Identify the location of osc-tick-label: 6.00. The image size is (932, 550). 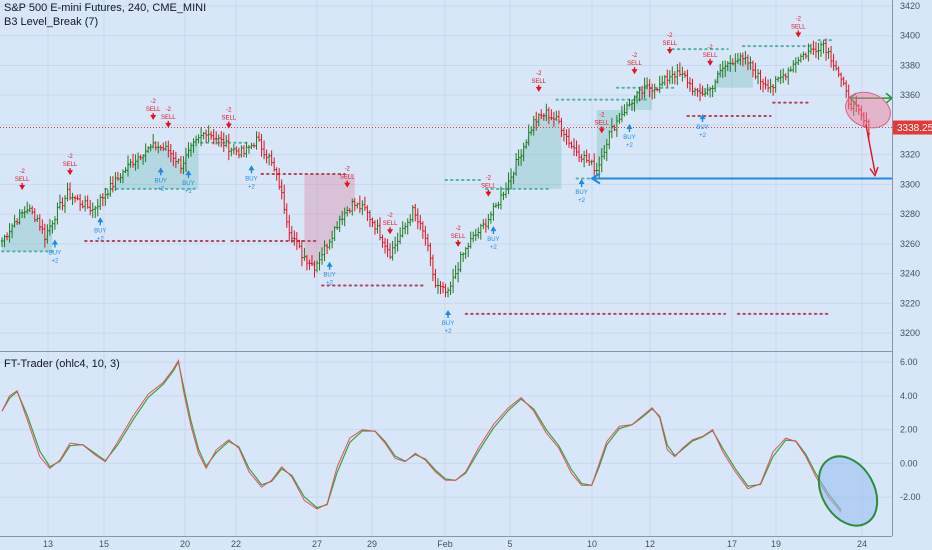
(909, 362).